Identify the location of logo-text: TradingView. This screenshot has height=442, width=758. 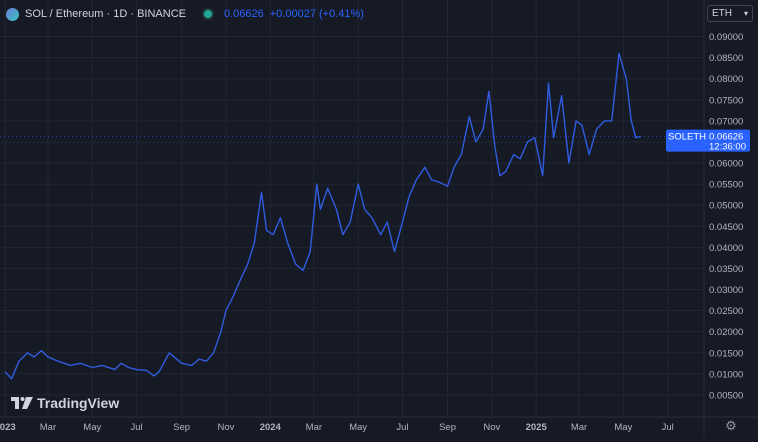
(78, 403).